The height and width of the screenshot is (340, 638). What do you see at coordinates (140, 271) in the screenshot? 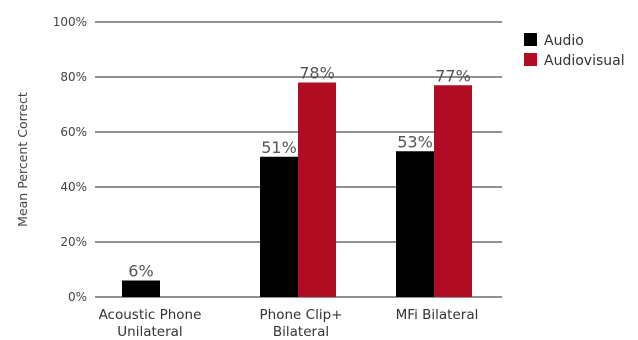
I see `data-label: 6%` at bounding box center [140, 271].